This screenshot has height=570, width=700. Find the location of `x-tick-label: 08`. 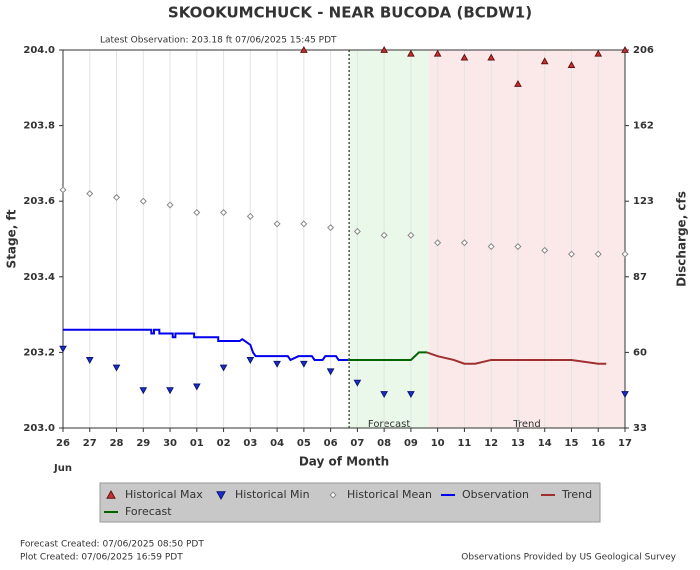

x-tick-label: 08 is located at coordinates (384, 443).